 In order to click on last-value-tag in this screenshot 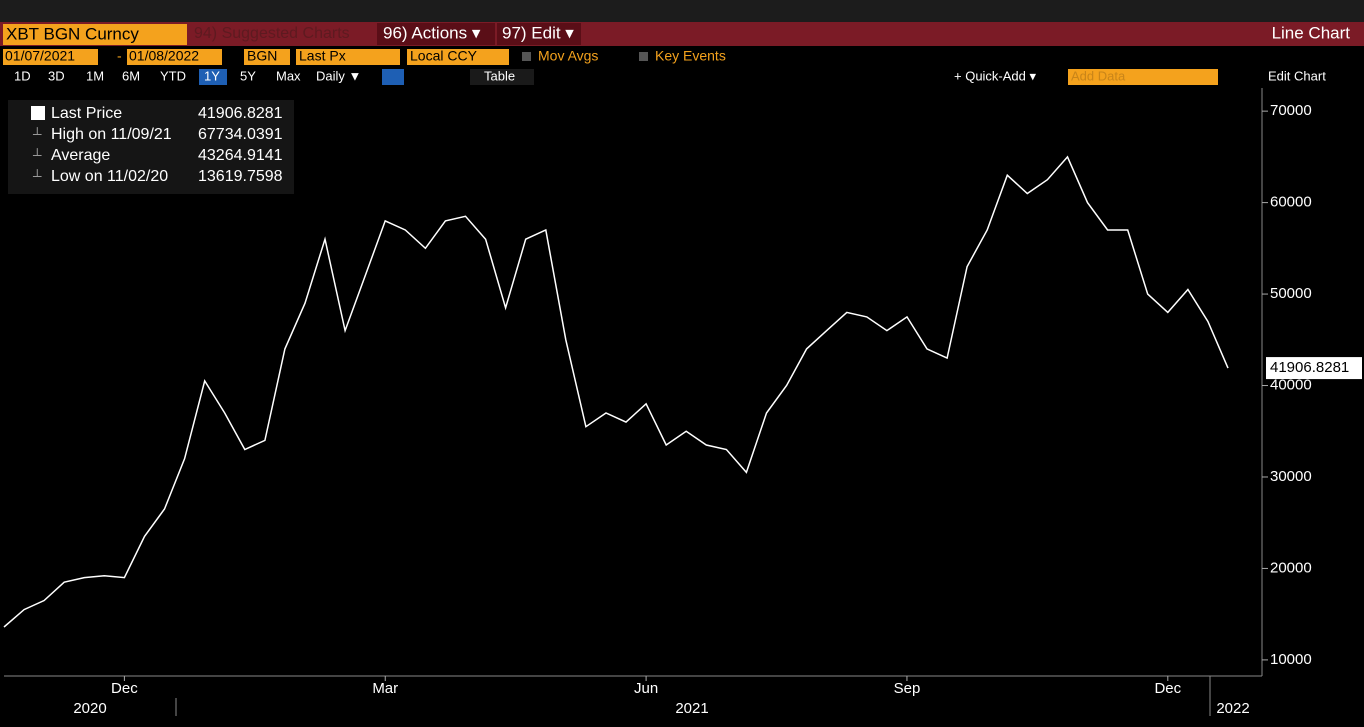, I will do `click(1314, 368)`.